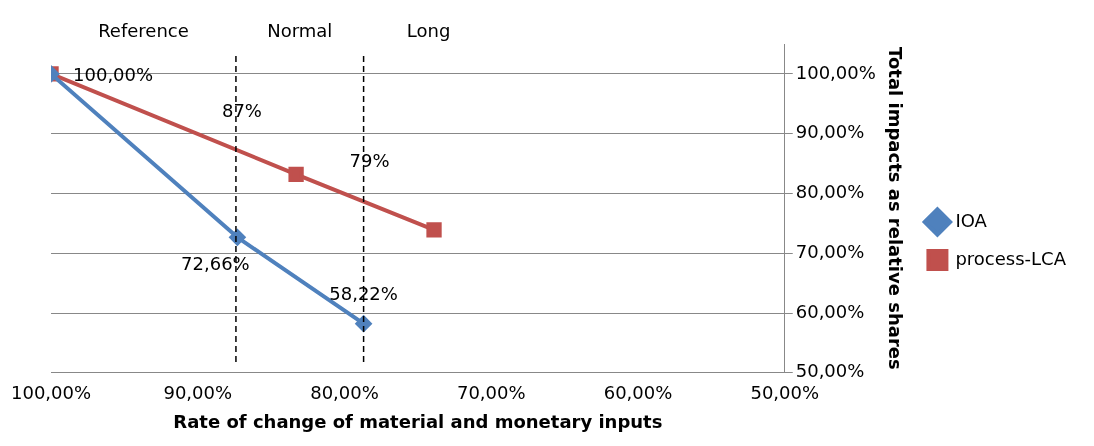 This screenshot has width=1094, height=446. I want to click on ref-line-label: 79%, so click(369, 160).